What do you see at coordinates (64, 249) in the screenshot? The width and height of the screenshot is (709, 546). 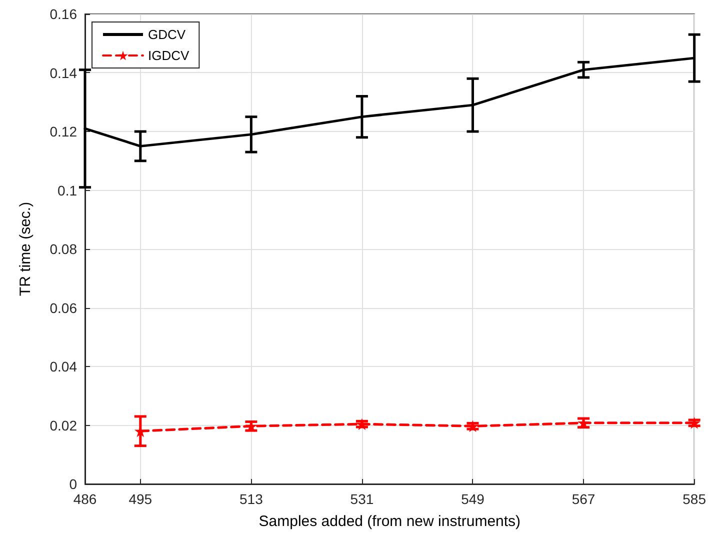 I see `y-tick-label: 0.08` at bounding box center [64, 249].